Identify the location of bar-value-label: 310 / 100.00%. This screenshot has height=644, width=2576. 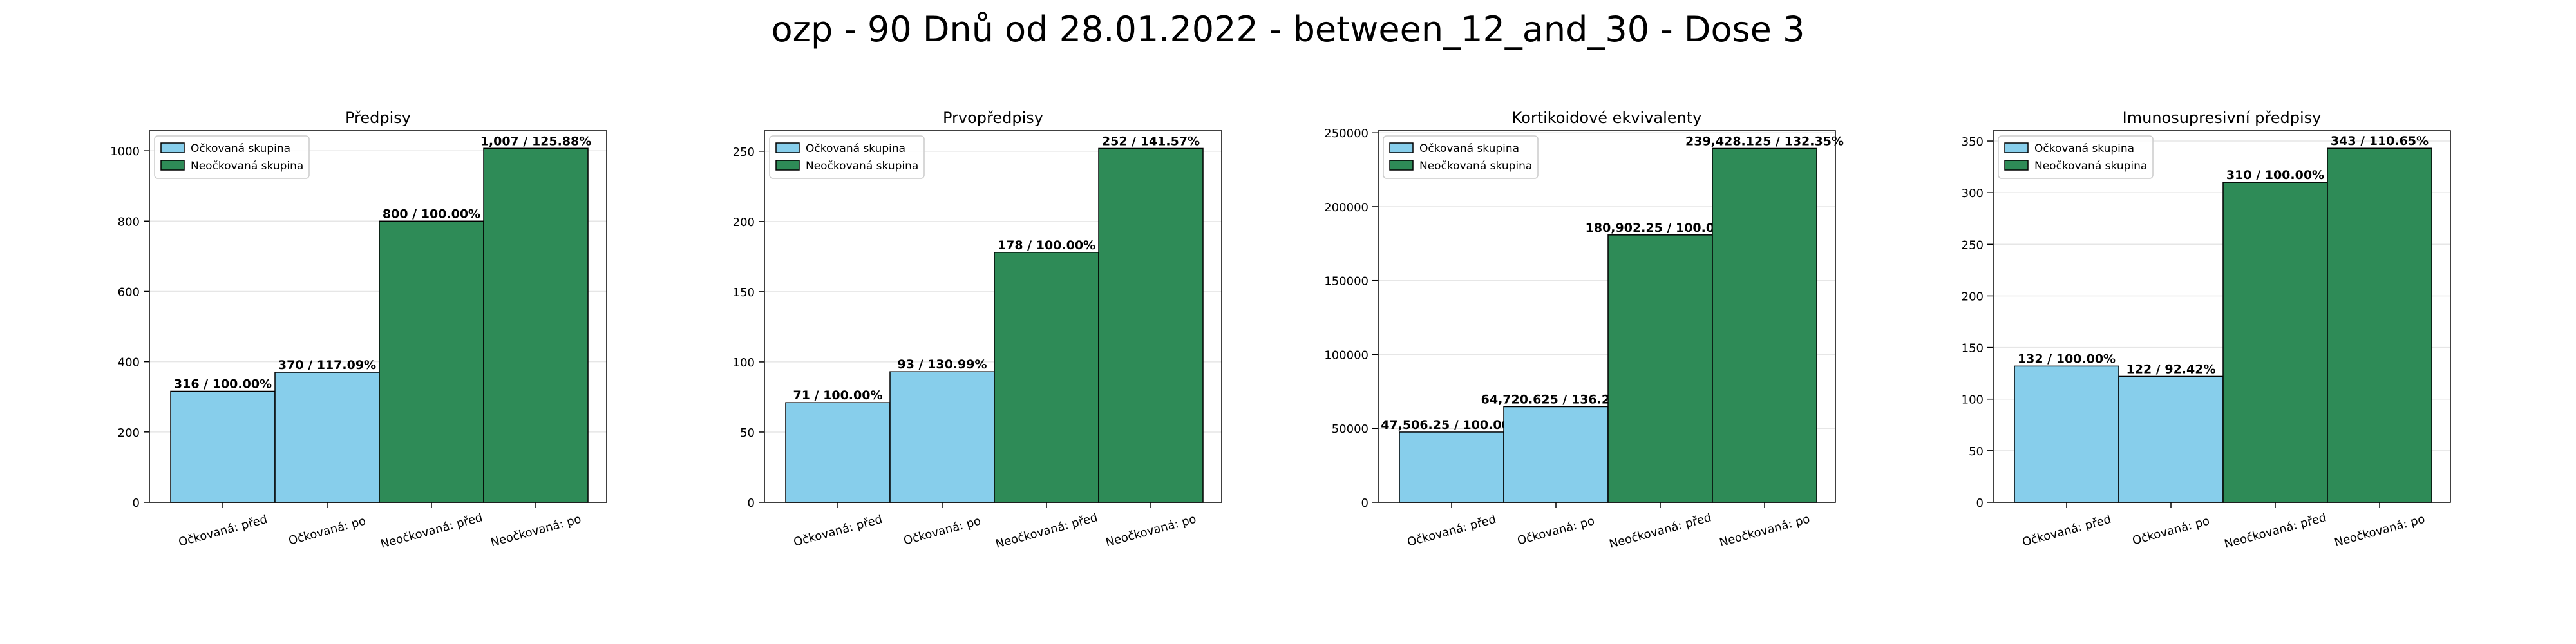
(2275, 175).